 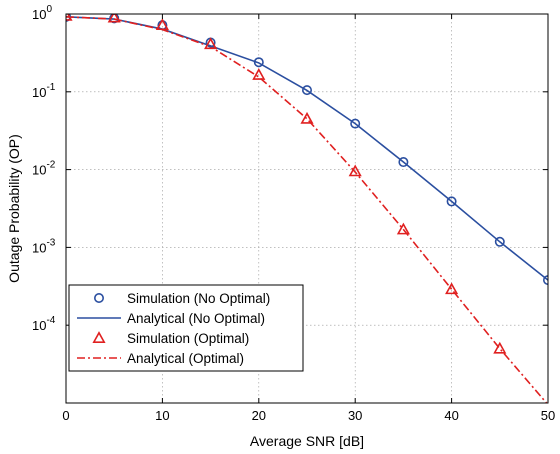 I want to click on y-tick-label: 10⁰, so click(x=42, y=13).